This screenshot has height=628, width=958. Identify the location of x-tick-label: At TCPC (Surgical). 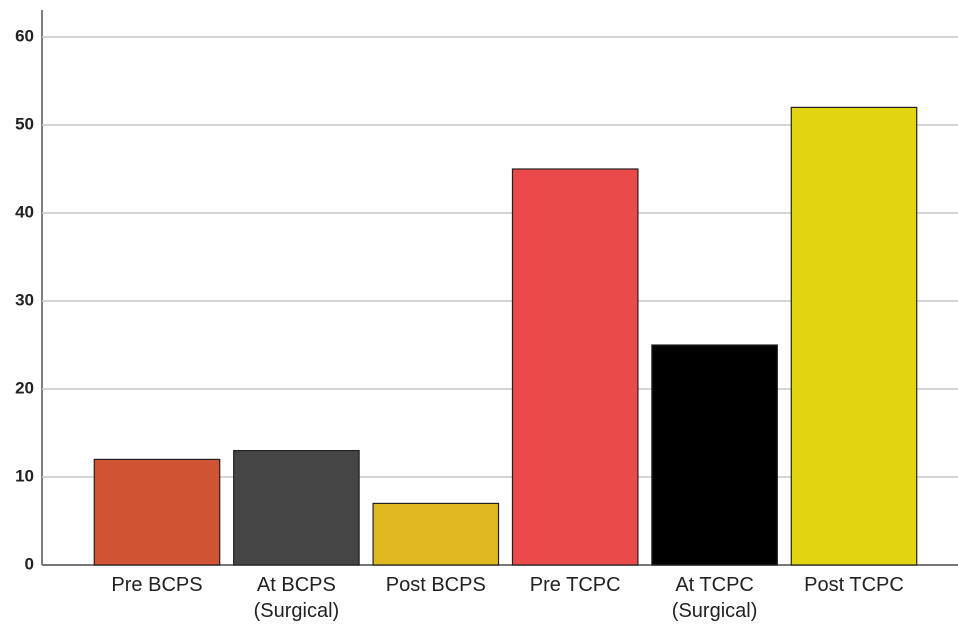
(714, 598).